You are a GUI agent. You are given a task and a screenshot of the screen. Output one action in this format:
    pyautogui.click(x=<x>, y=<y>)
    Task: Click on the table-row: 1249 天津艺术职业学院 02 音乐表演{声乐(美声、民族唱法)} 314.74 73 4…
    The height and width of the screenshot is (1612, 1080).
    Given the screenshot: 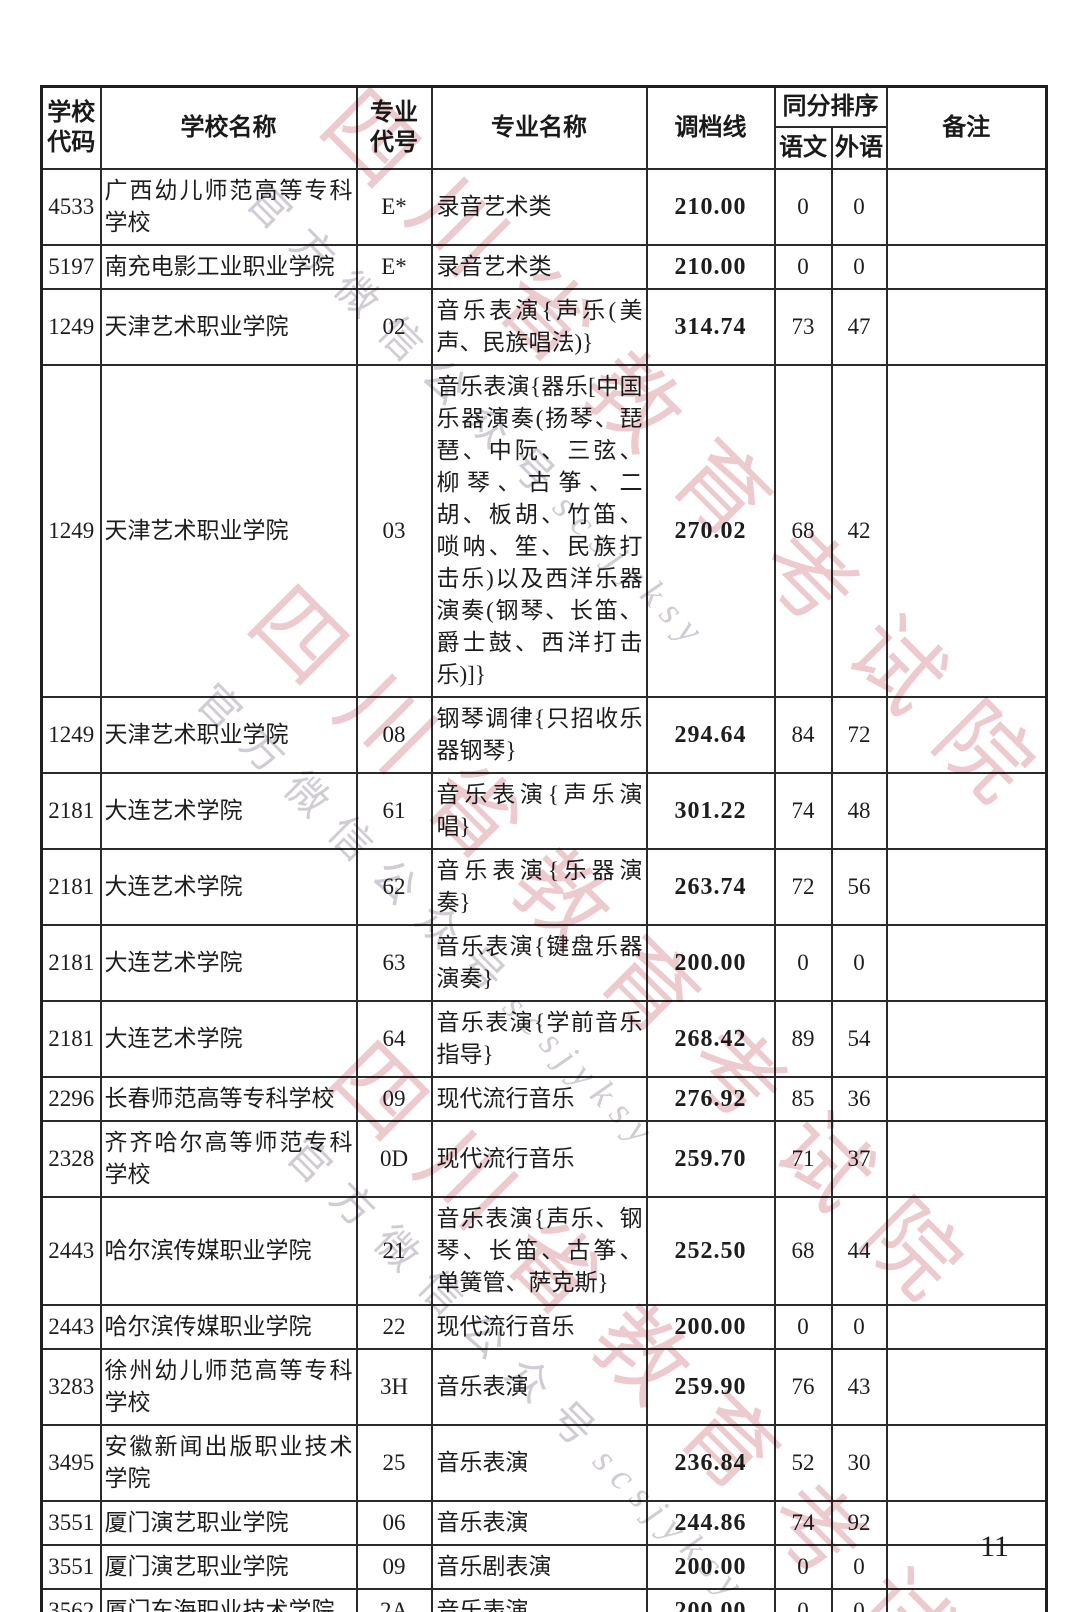 What is the action you would take?
    pyautogui.click(x=544, y=326)
    